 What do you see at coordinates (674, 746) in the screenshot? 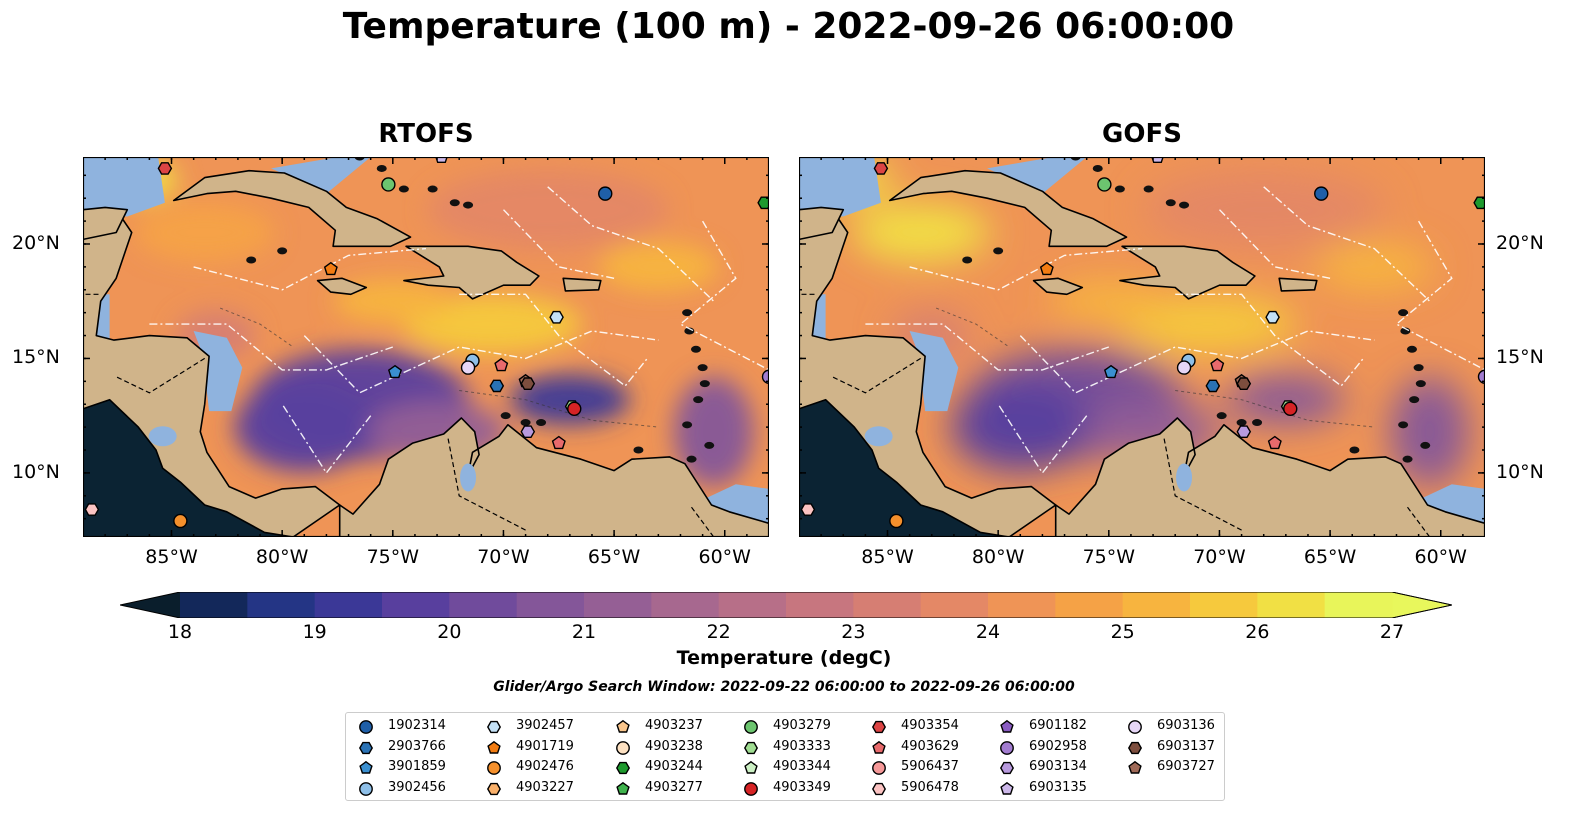
I see `legend-label: 4903238` at bounding box center [674, 746].